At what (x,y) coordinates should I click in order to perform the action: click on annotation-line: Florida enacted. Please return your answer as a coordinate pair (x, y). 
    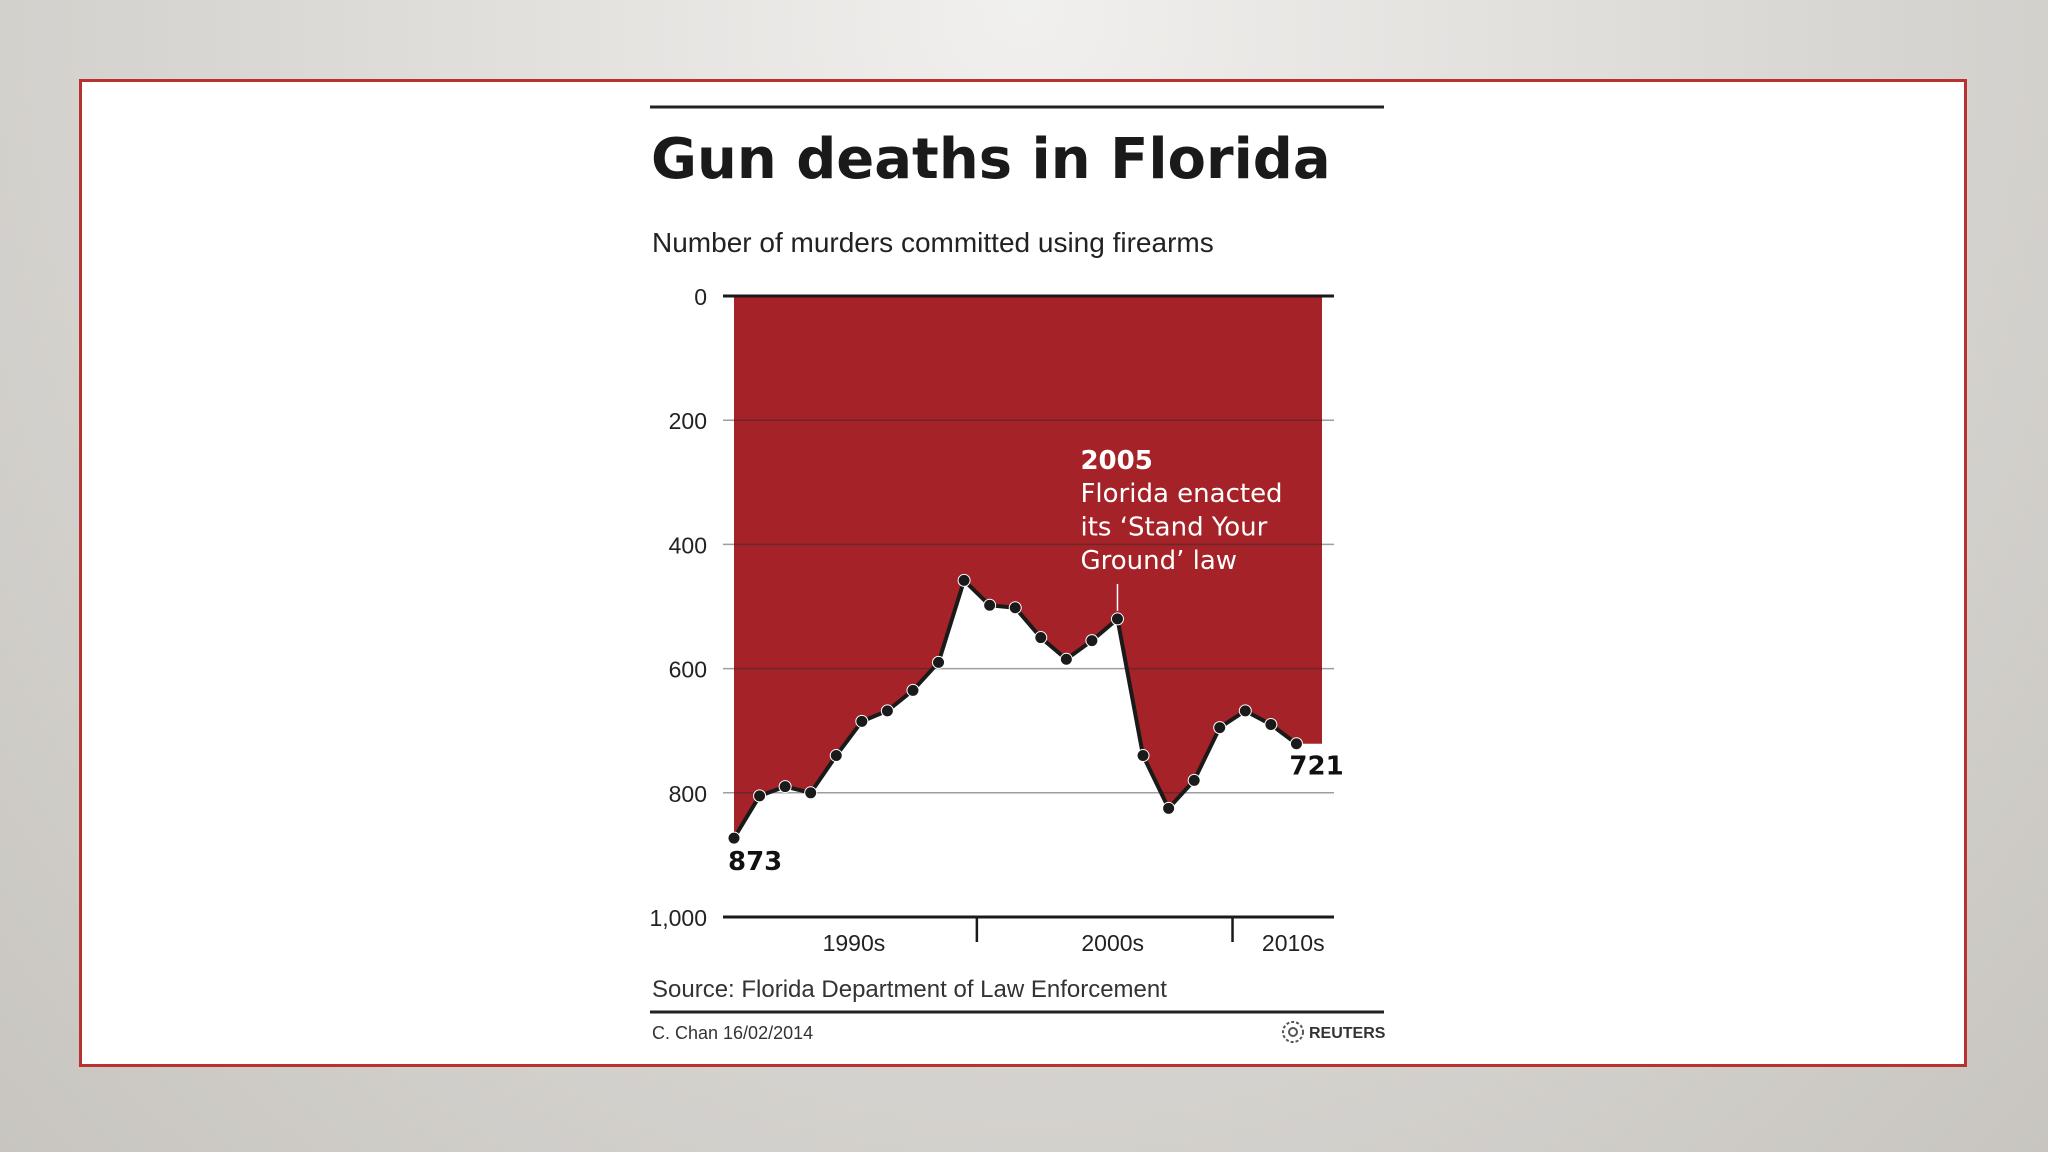
    Looking at the image, I should click on (1181, 494).